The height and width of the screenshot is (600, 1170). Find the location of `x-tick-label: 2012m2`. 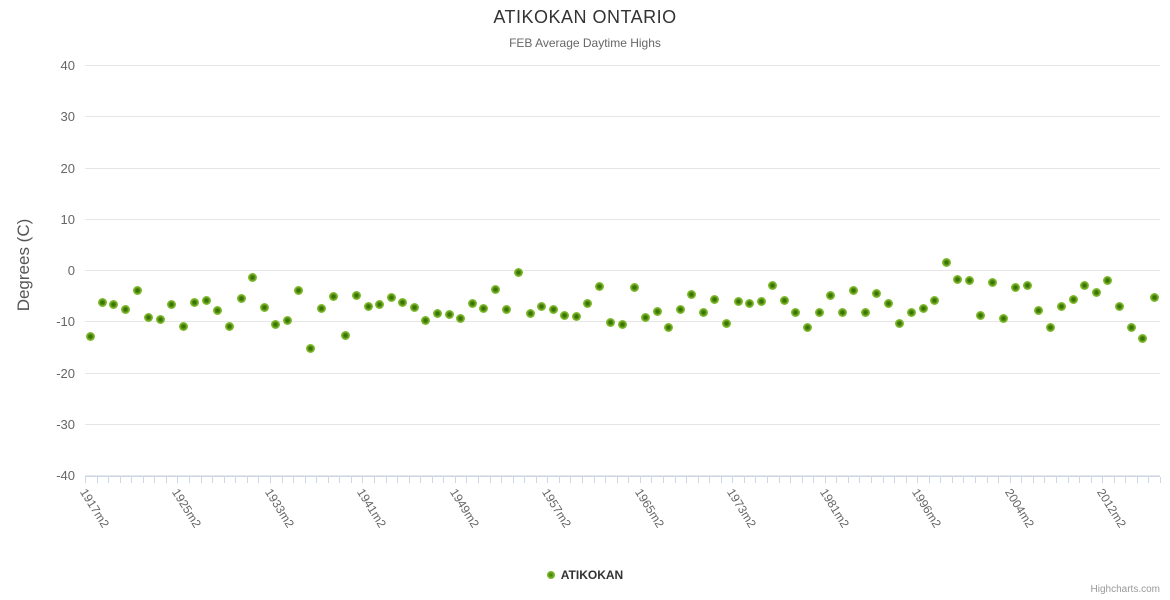

x-tick-label: 2012m2 is located at coordinates (1111, 508).